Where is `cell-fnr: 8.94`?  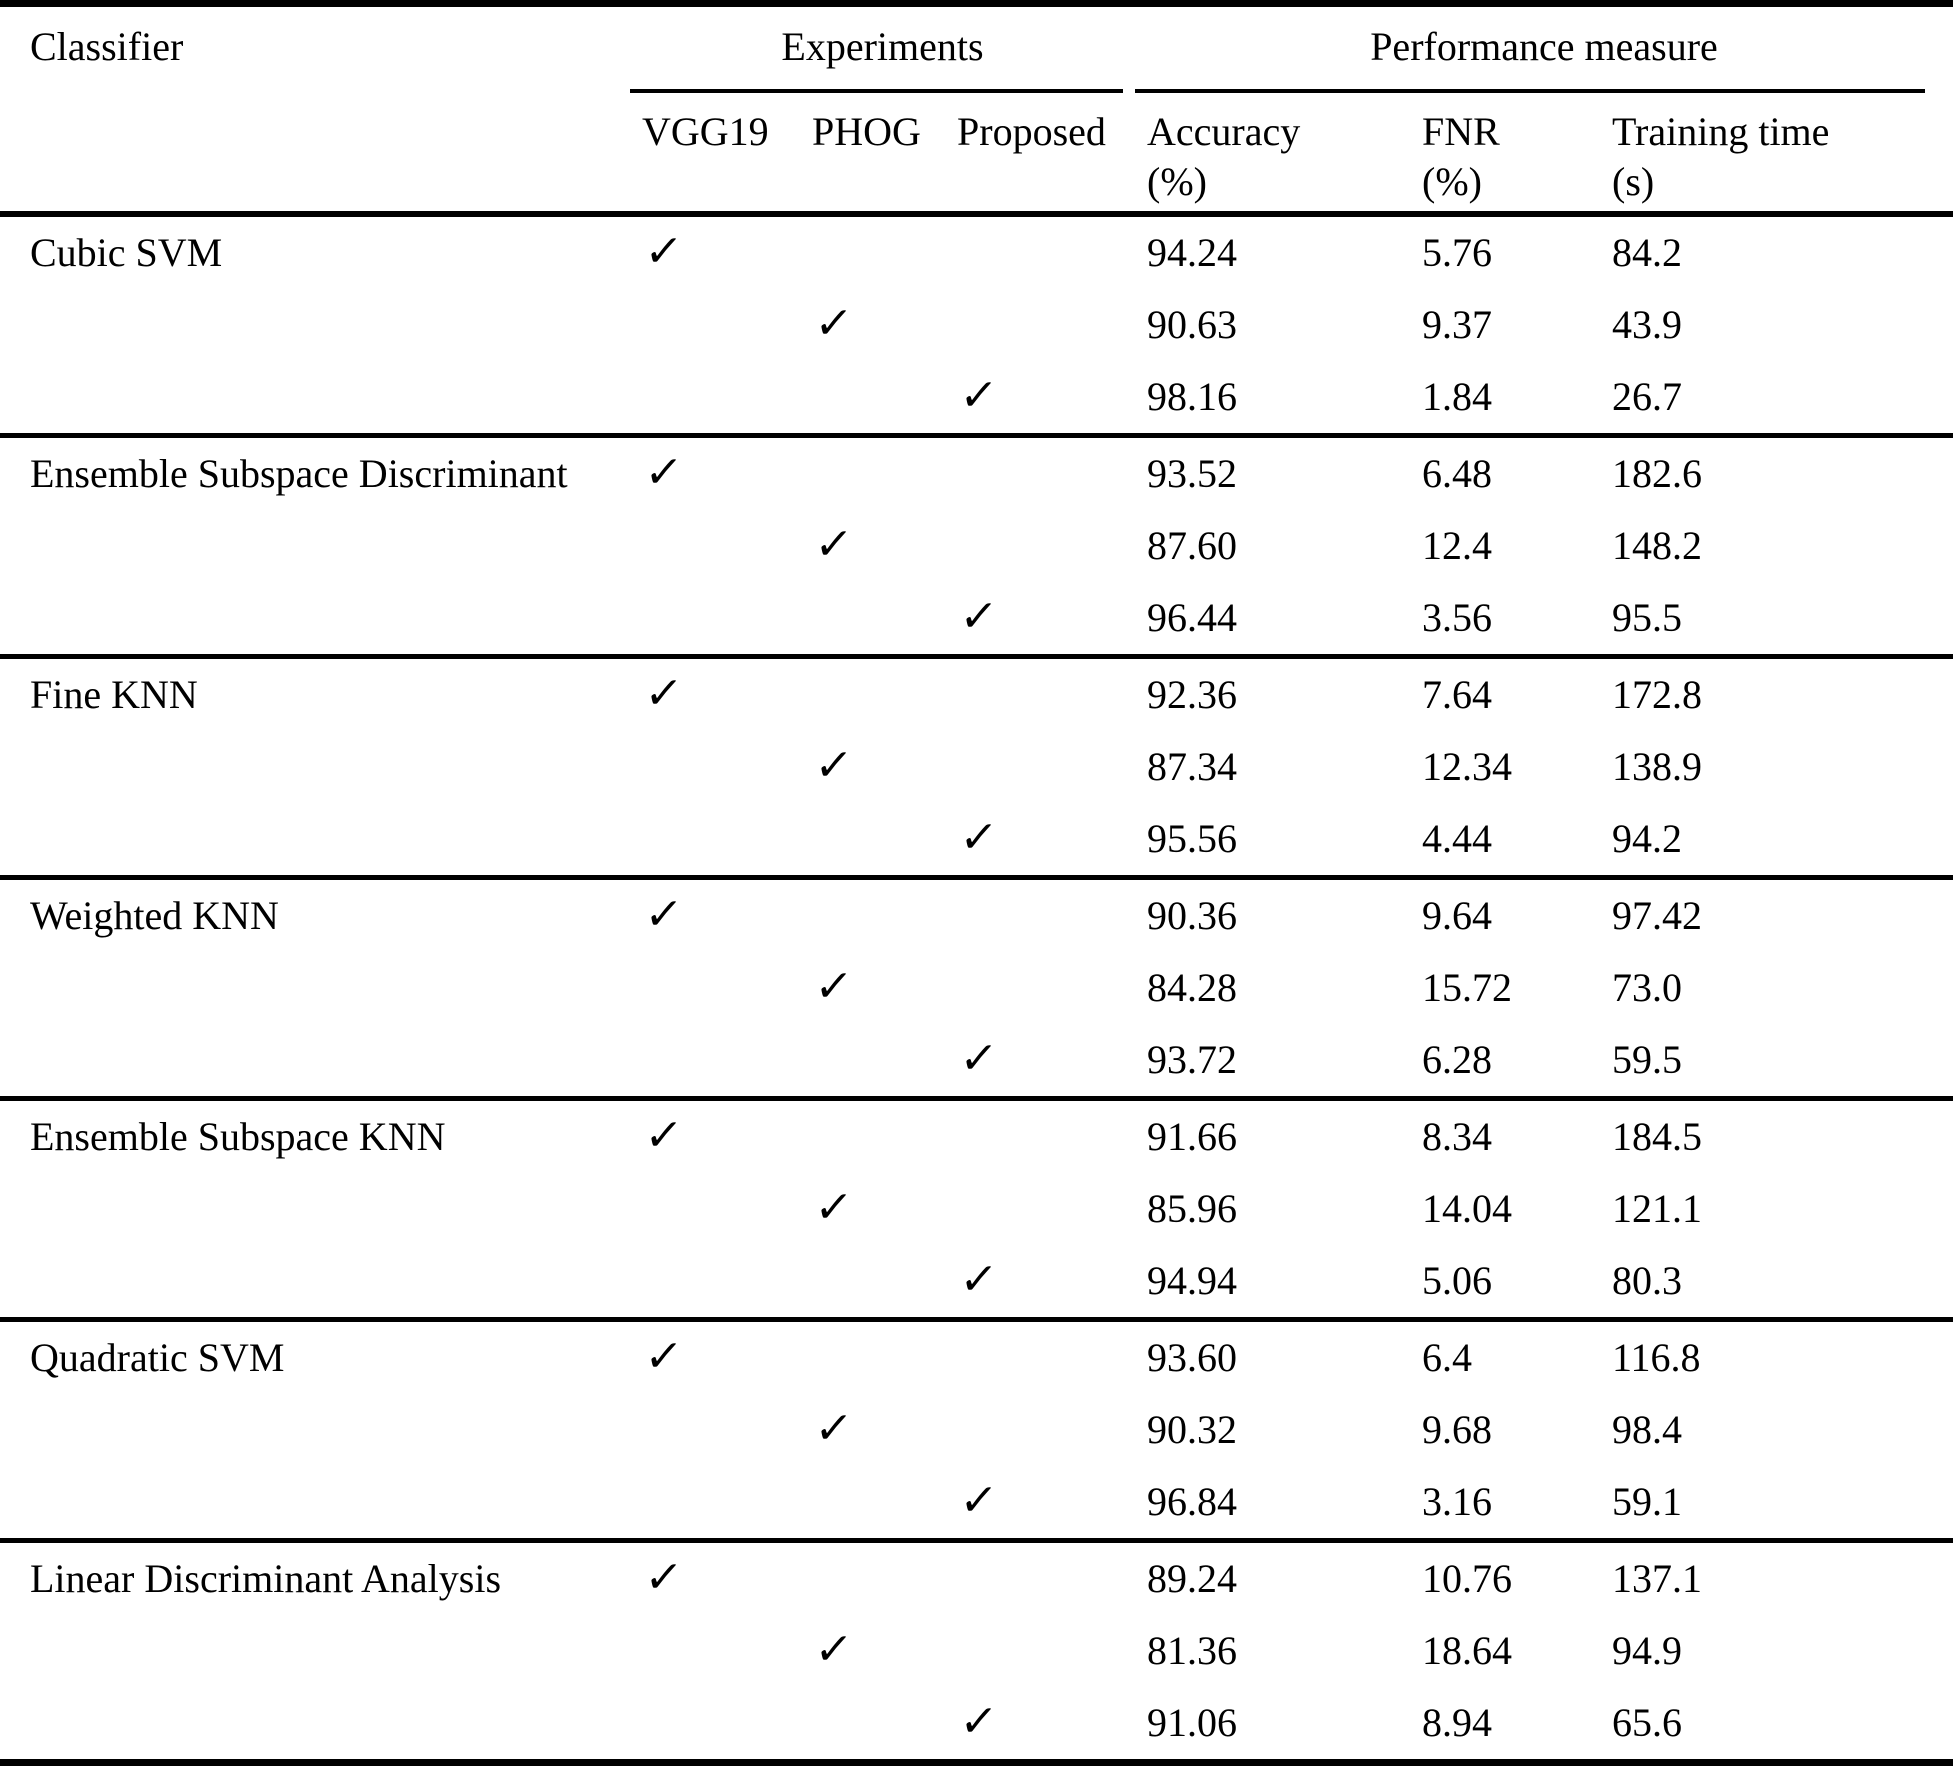 cell-fnr: 8.94 is located at coordinates (1457, 1722).